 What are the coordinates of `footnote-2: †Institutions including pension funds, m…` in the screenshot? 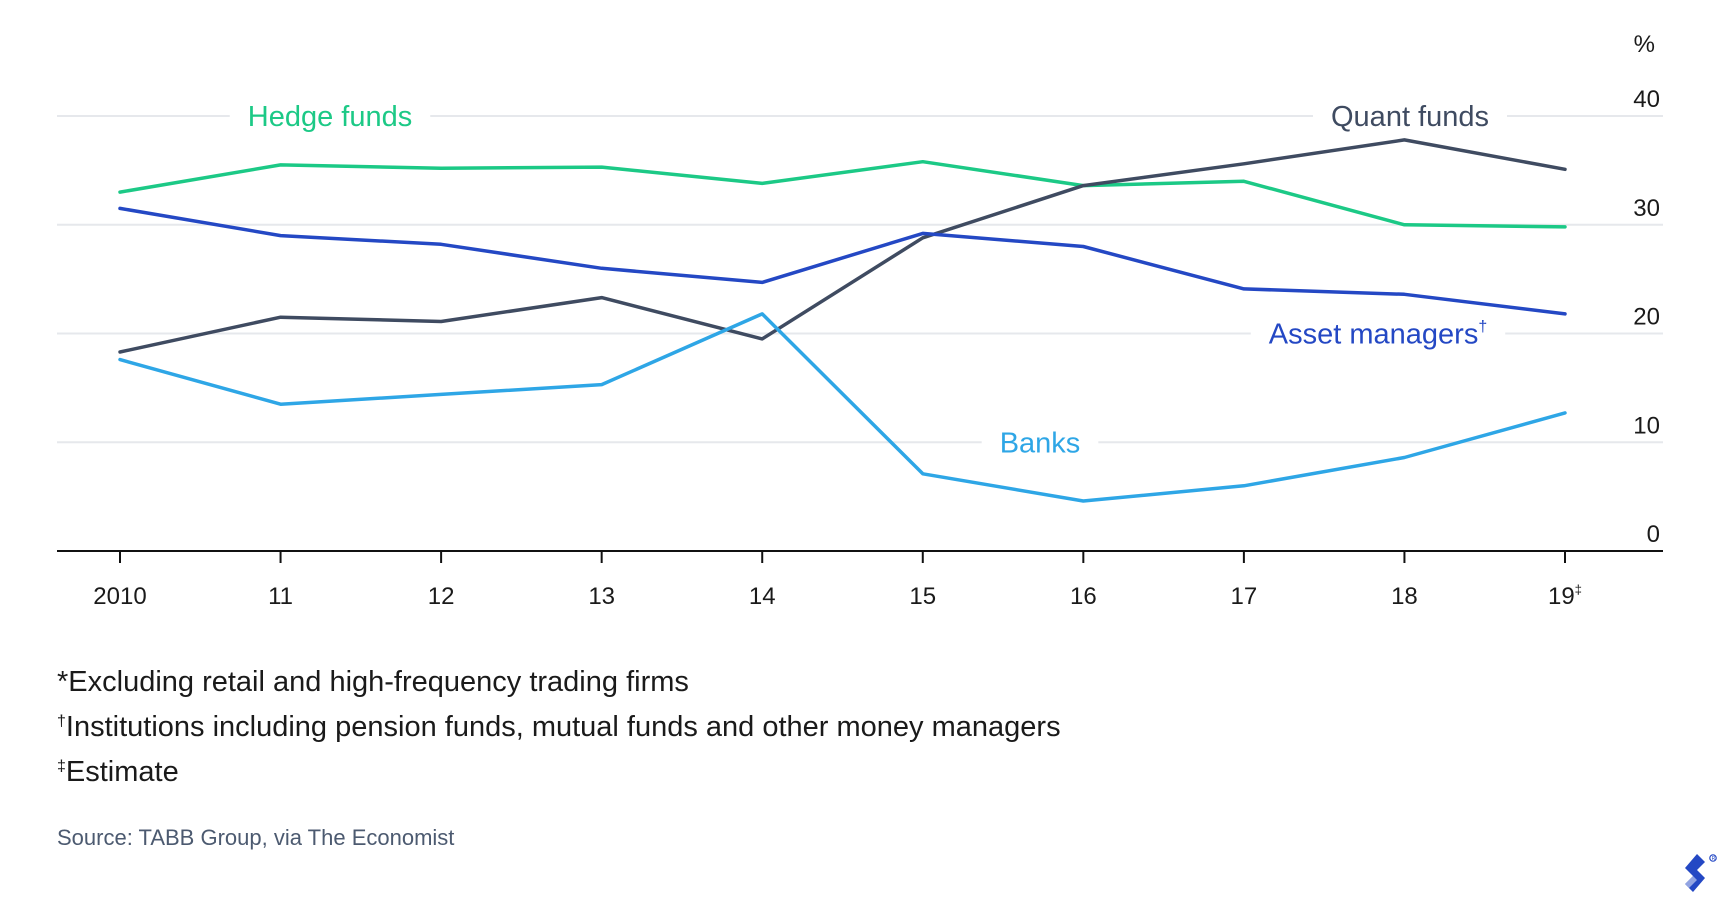 It's located at (559, 727).